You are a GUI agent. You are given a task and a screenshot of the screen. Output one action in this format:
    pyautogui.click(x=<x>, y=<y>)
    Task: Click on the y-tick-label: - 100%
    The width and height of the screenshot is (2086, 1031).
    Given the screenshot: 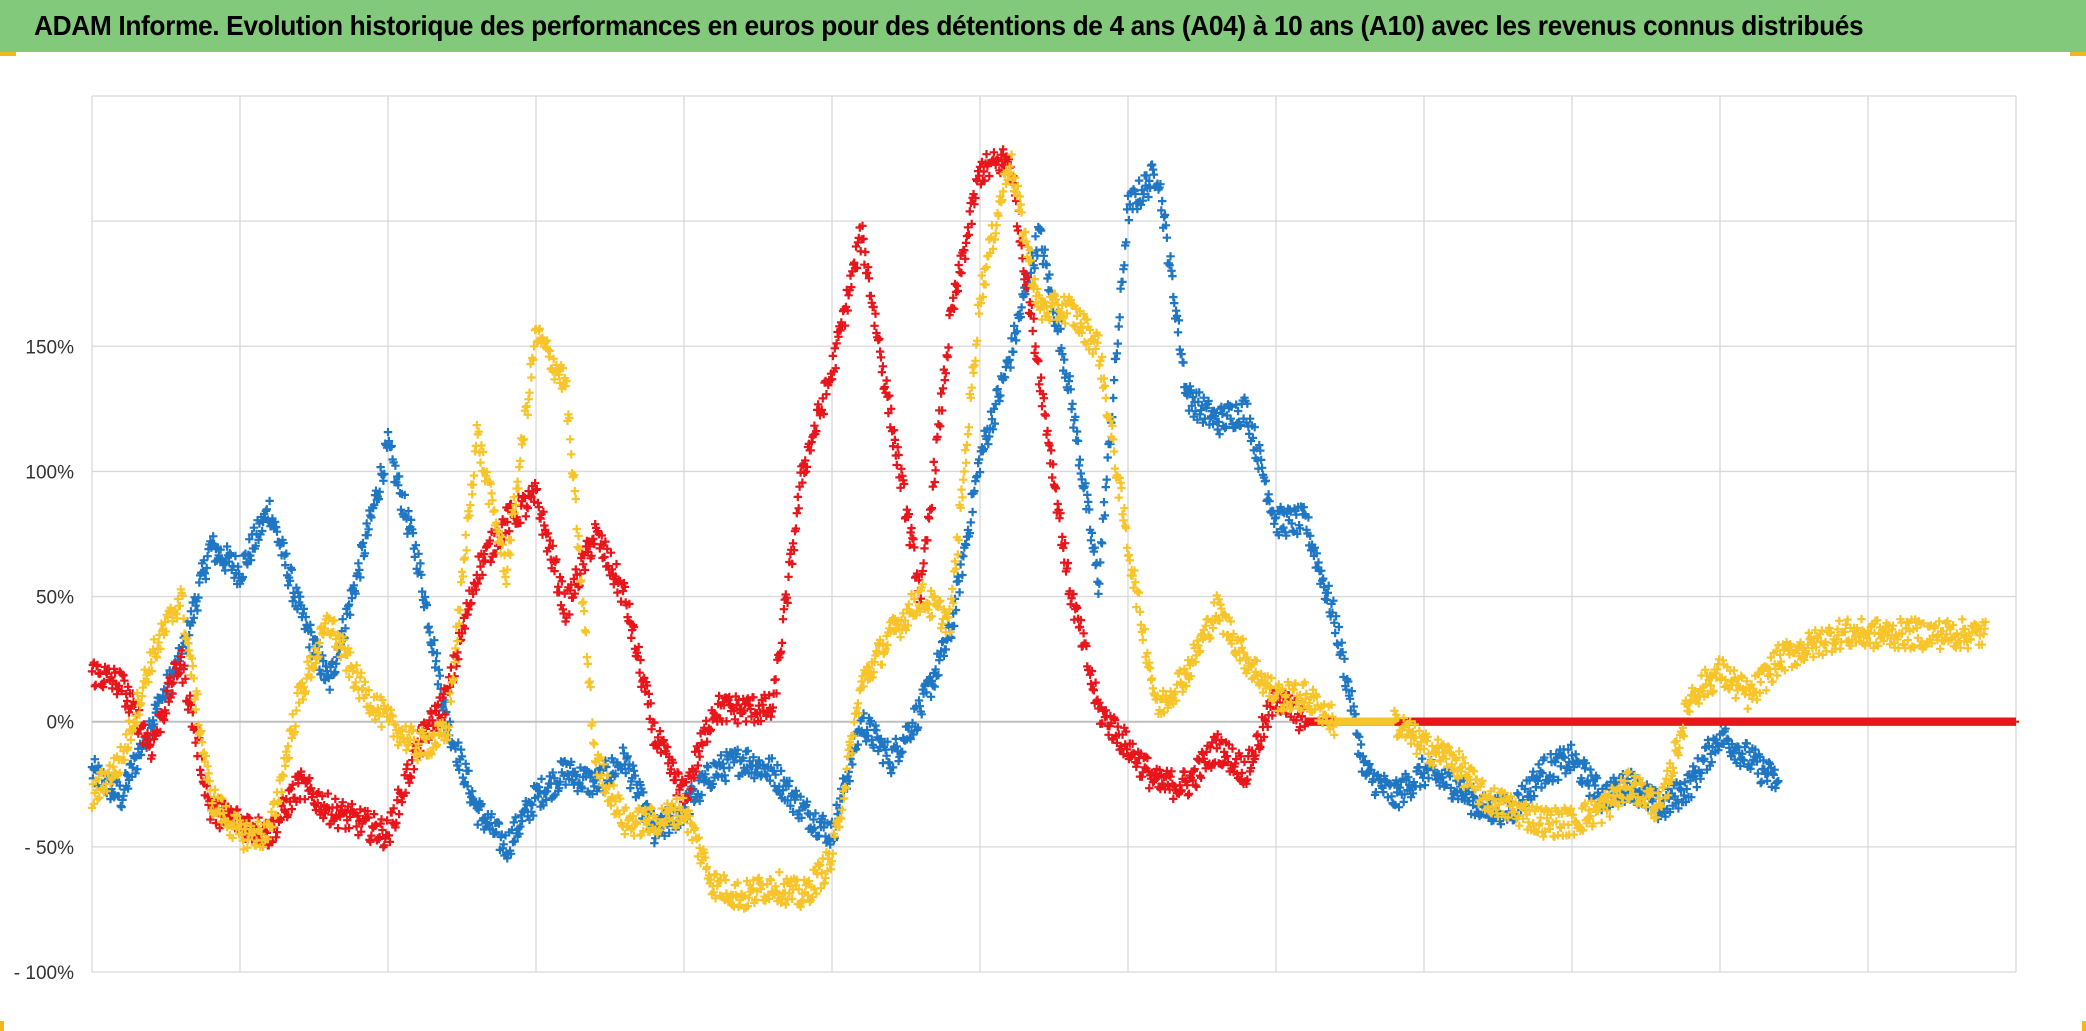 What is the action you would take?
    pyautogui.click(x=44, y=973)
    